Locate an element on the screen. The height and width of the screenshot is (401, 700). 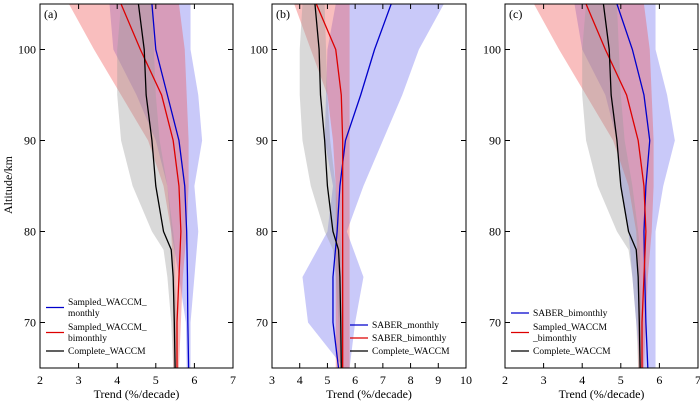
y-axis-title: Altitude/km is located at coordinates (8, 184).